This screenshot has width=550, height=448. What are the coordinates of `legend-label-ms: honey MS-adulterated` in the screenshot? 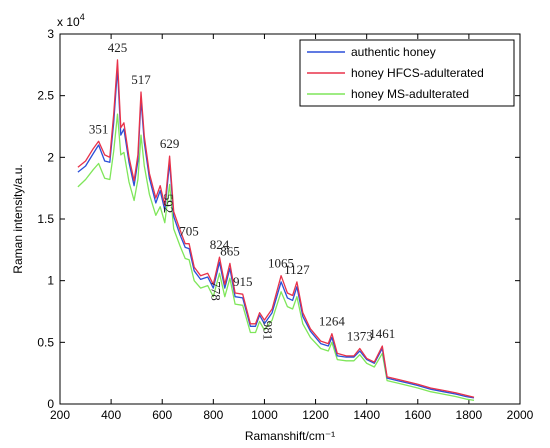 It's located at (410, 94).